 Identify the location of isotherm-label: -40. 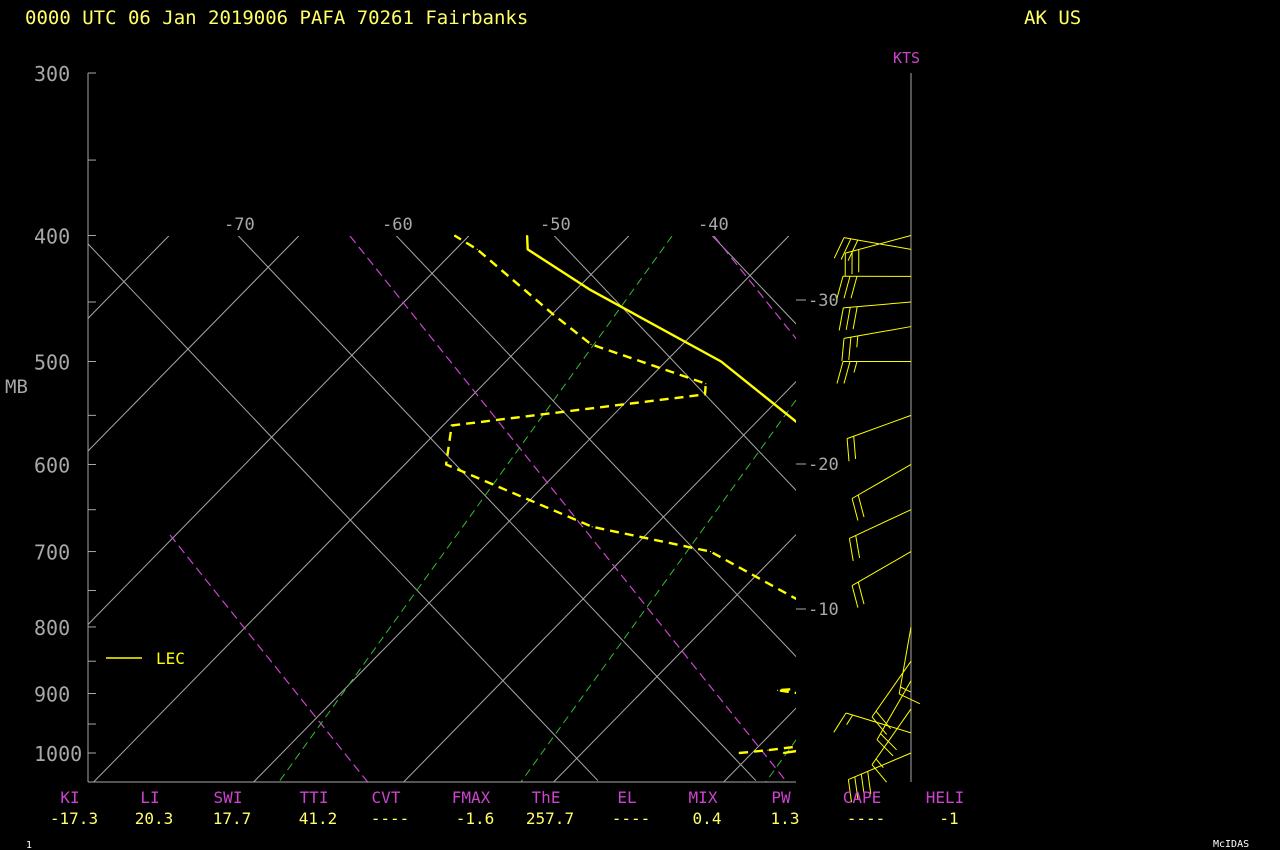
(713, 225).